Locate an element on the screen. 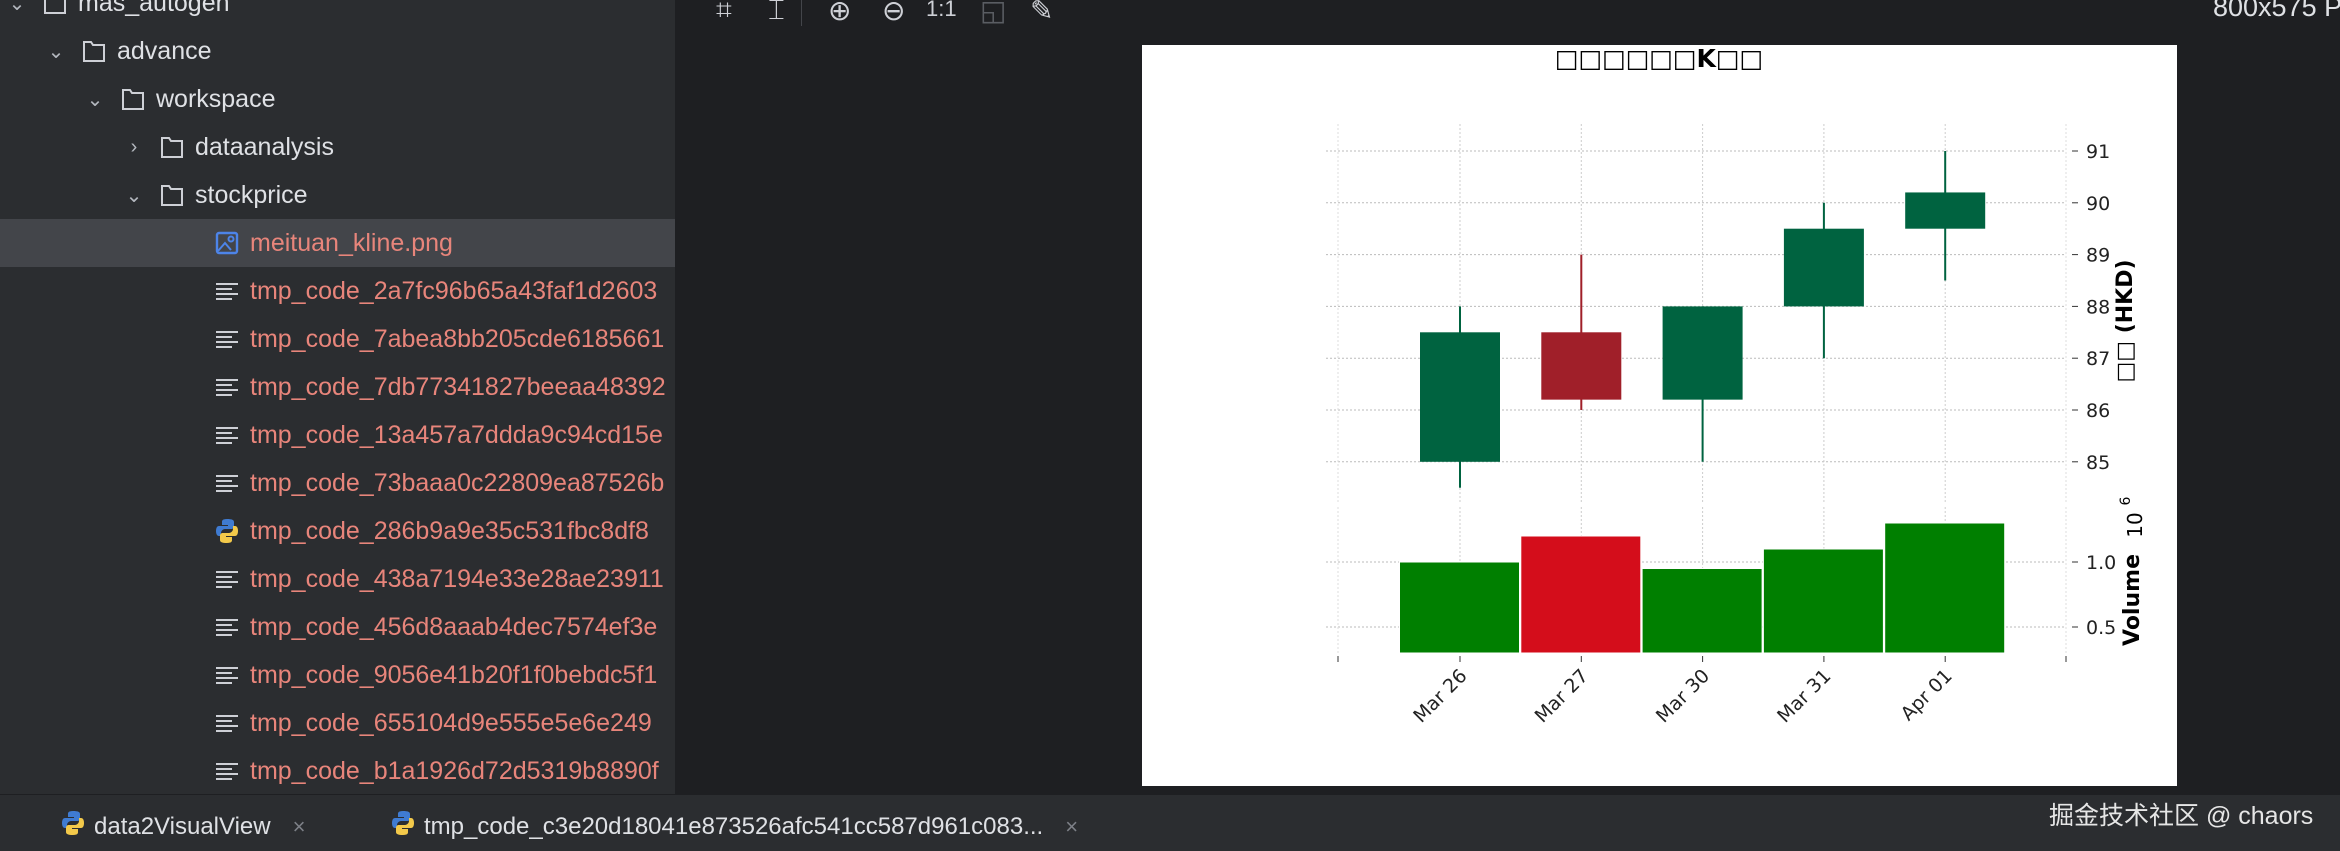  tree-file: meituan_kline.png is located at coordinates (337, 243).